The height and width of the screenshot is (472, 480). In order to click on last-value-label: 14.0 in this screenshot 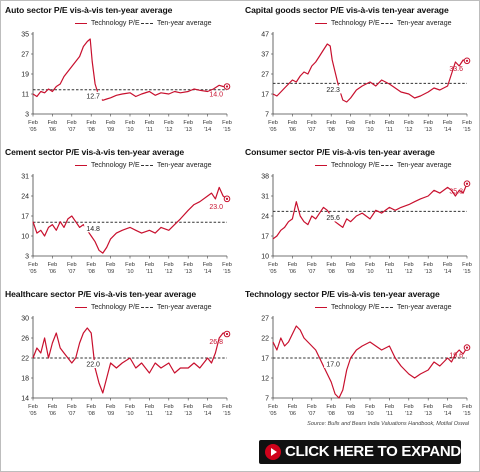, I will do `click(216, 95)`.